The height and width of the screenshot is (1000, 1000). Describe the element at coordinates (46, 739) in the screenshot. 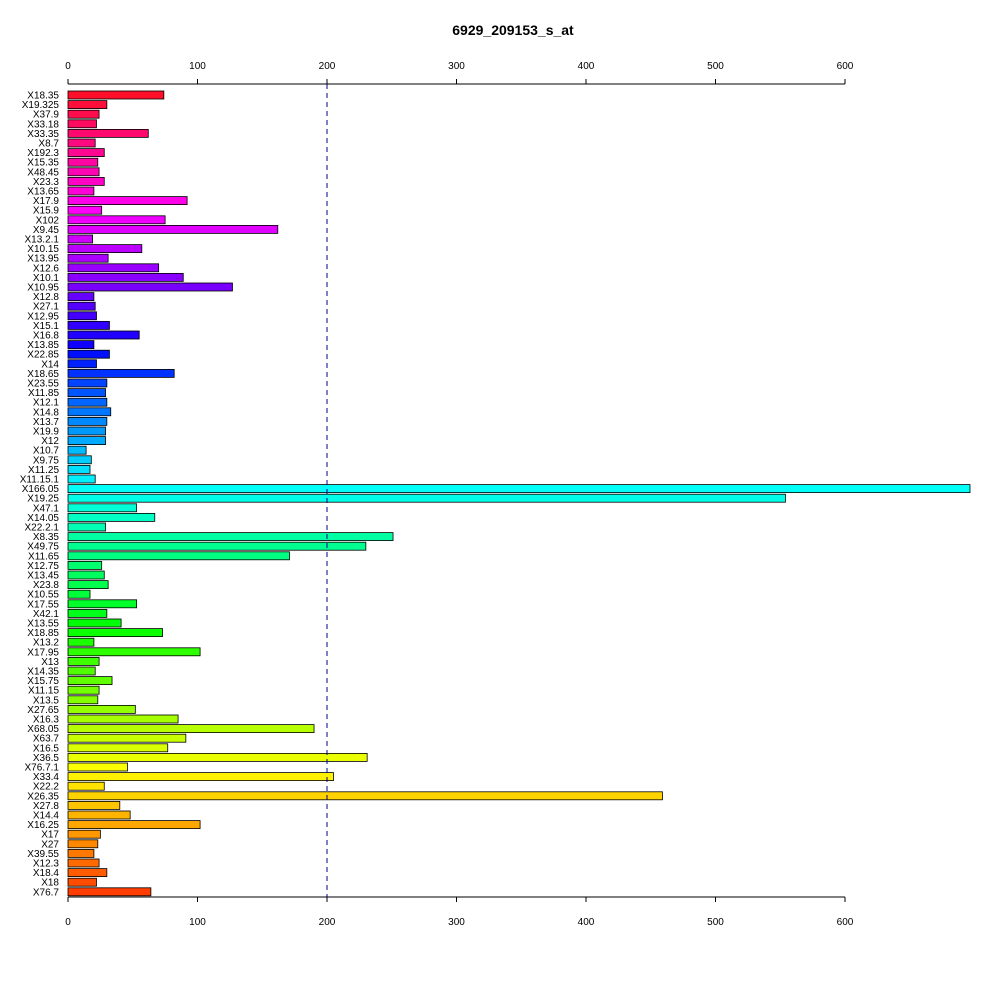

I see `category-label: X63.7` at that location.